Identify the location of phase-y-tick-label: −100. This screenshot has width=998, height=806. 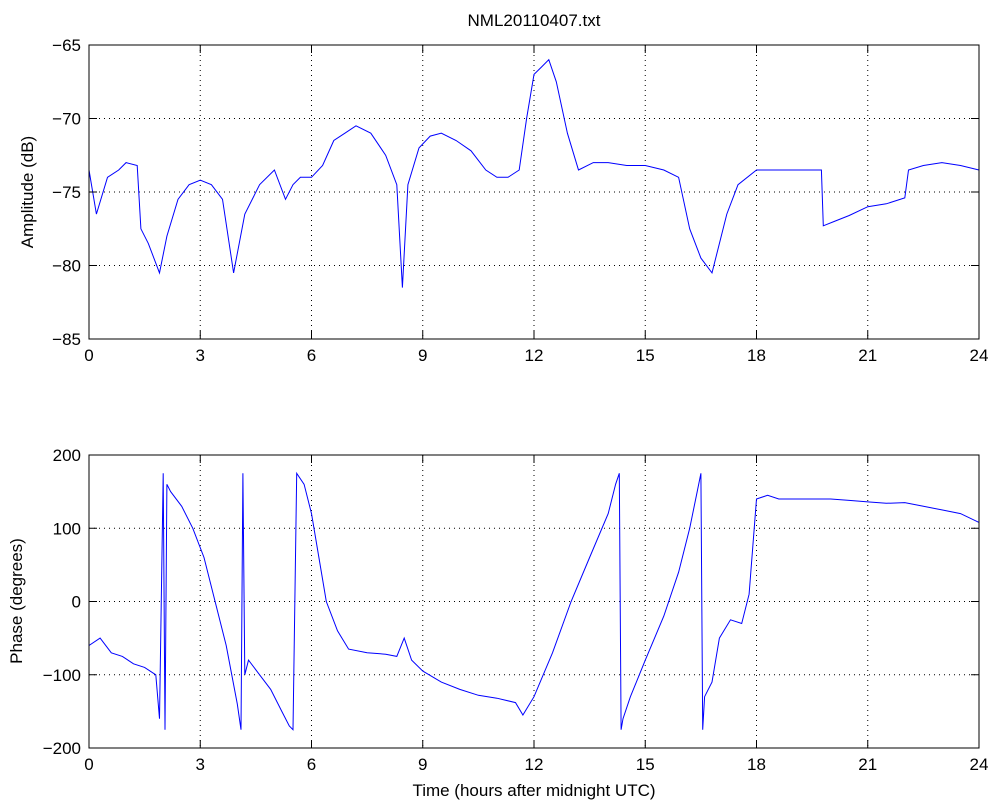
(62, 675).